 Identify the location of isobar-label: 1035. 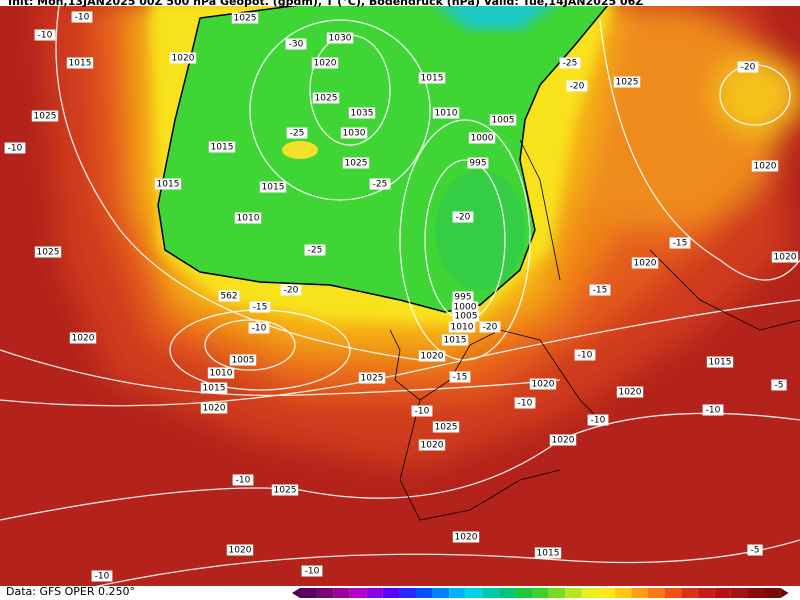
(362, 113).